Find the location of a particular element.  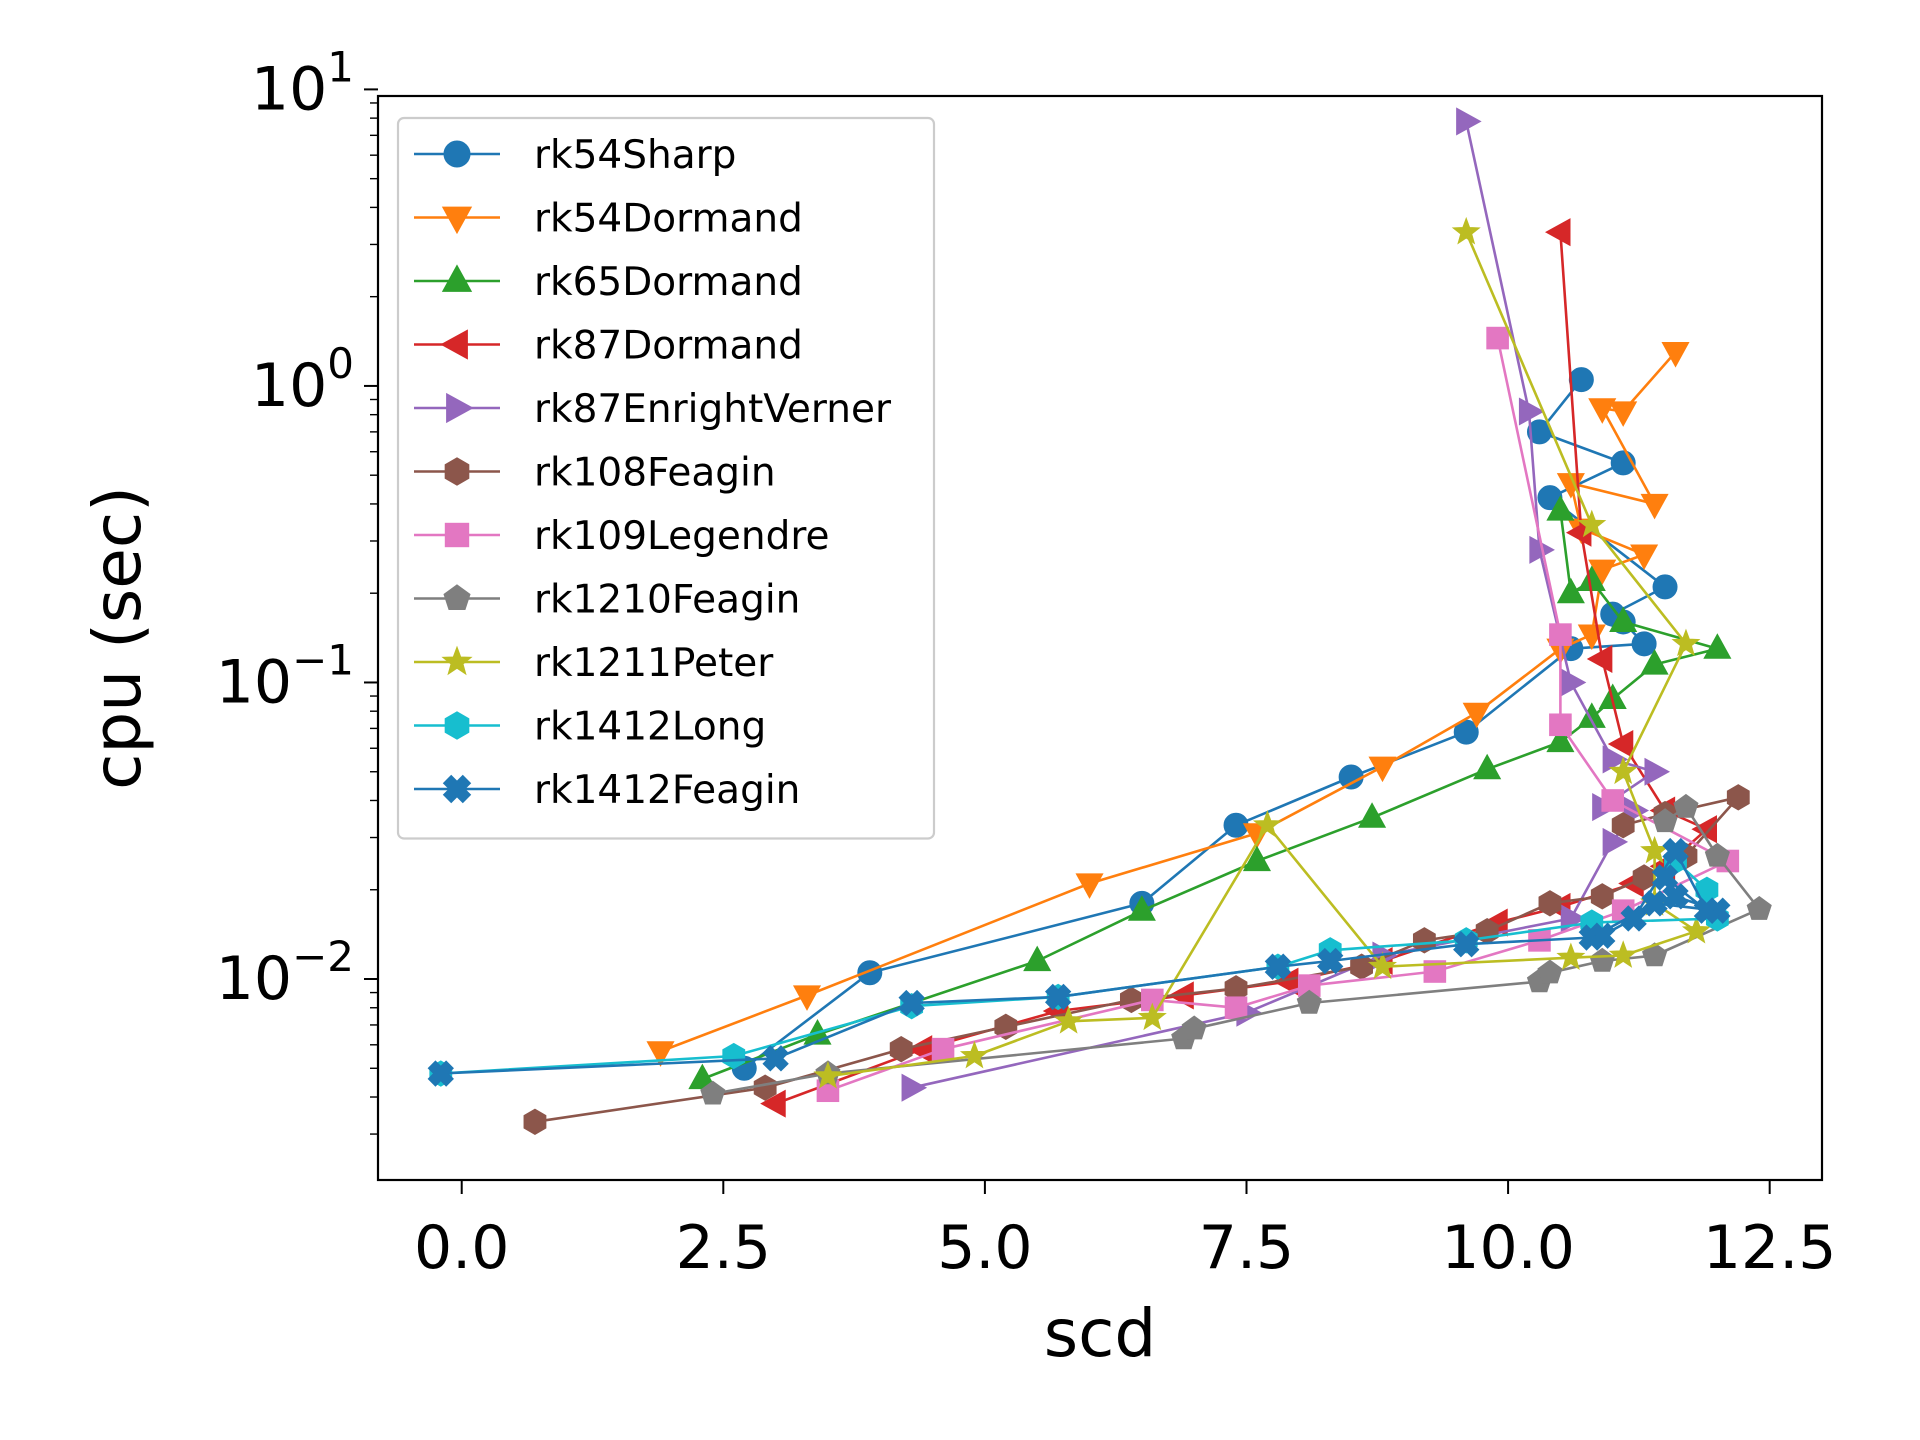

series-rk1412feagin is located at coordinates (1079, 962).